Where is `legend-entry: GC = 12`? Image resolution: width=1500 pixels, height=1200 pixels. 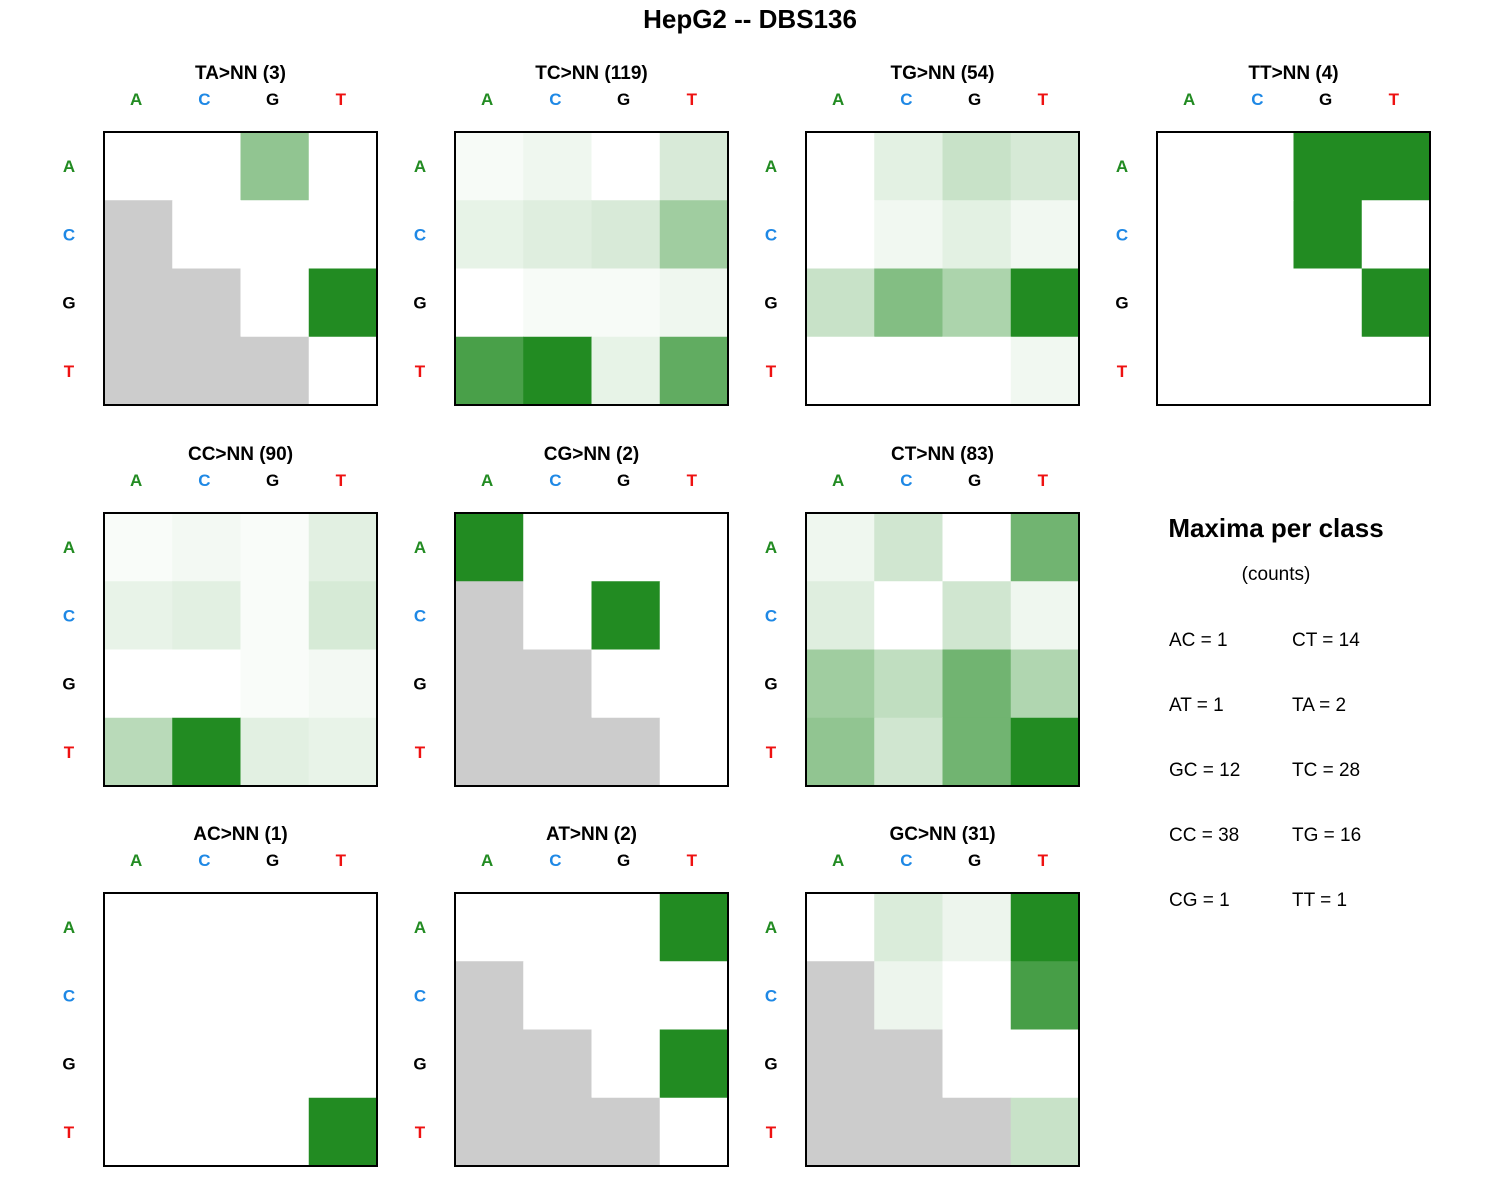 legend-entry: GC = 12 is located at coordinates (1205, 770).